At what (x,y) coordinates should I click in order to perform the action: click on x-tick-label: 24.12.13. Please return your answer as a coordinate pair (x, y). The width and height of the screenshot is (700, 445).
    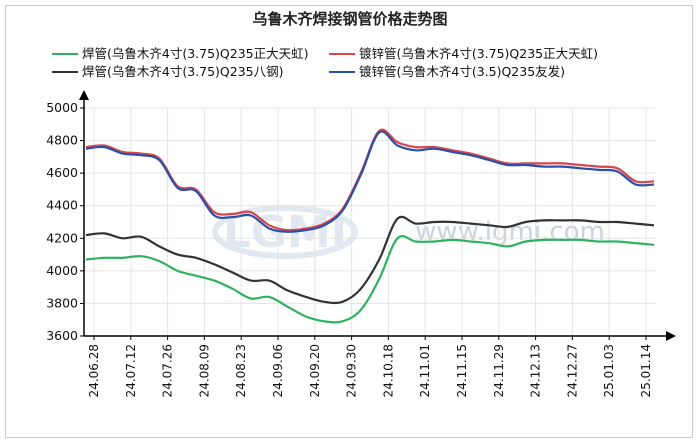
    Looking at the image, I should click on (536, 370).